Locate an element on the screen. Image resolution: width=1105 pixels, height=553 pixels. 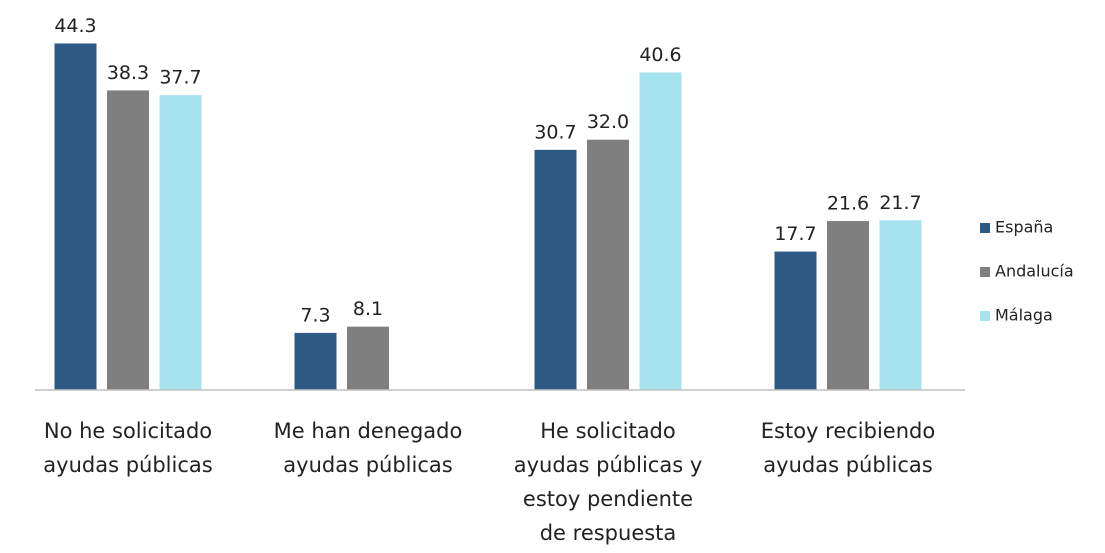
value-label: 40.6 is located at coordinates (660, 55).